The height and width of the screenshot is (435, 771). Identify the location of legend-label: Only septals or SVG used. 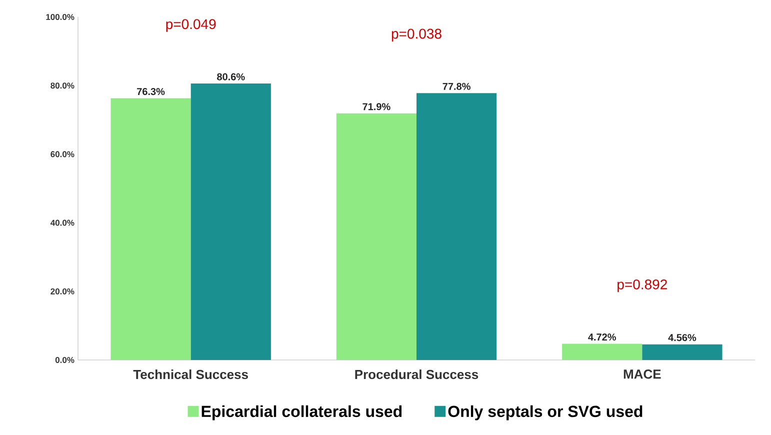
(545, 412).